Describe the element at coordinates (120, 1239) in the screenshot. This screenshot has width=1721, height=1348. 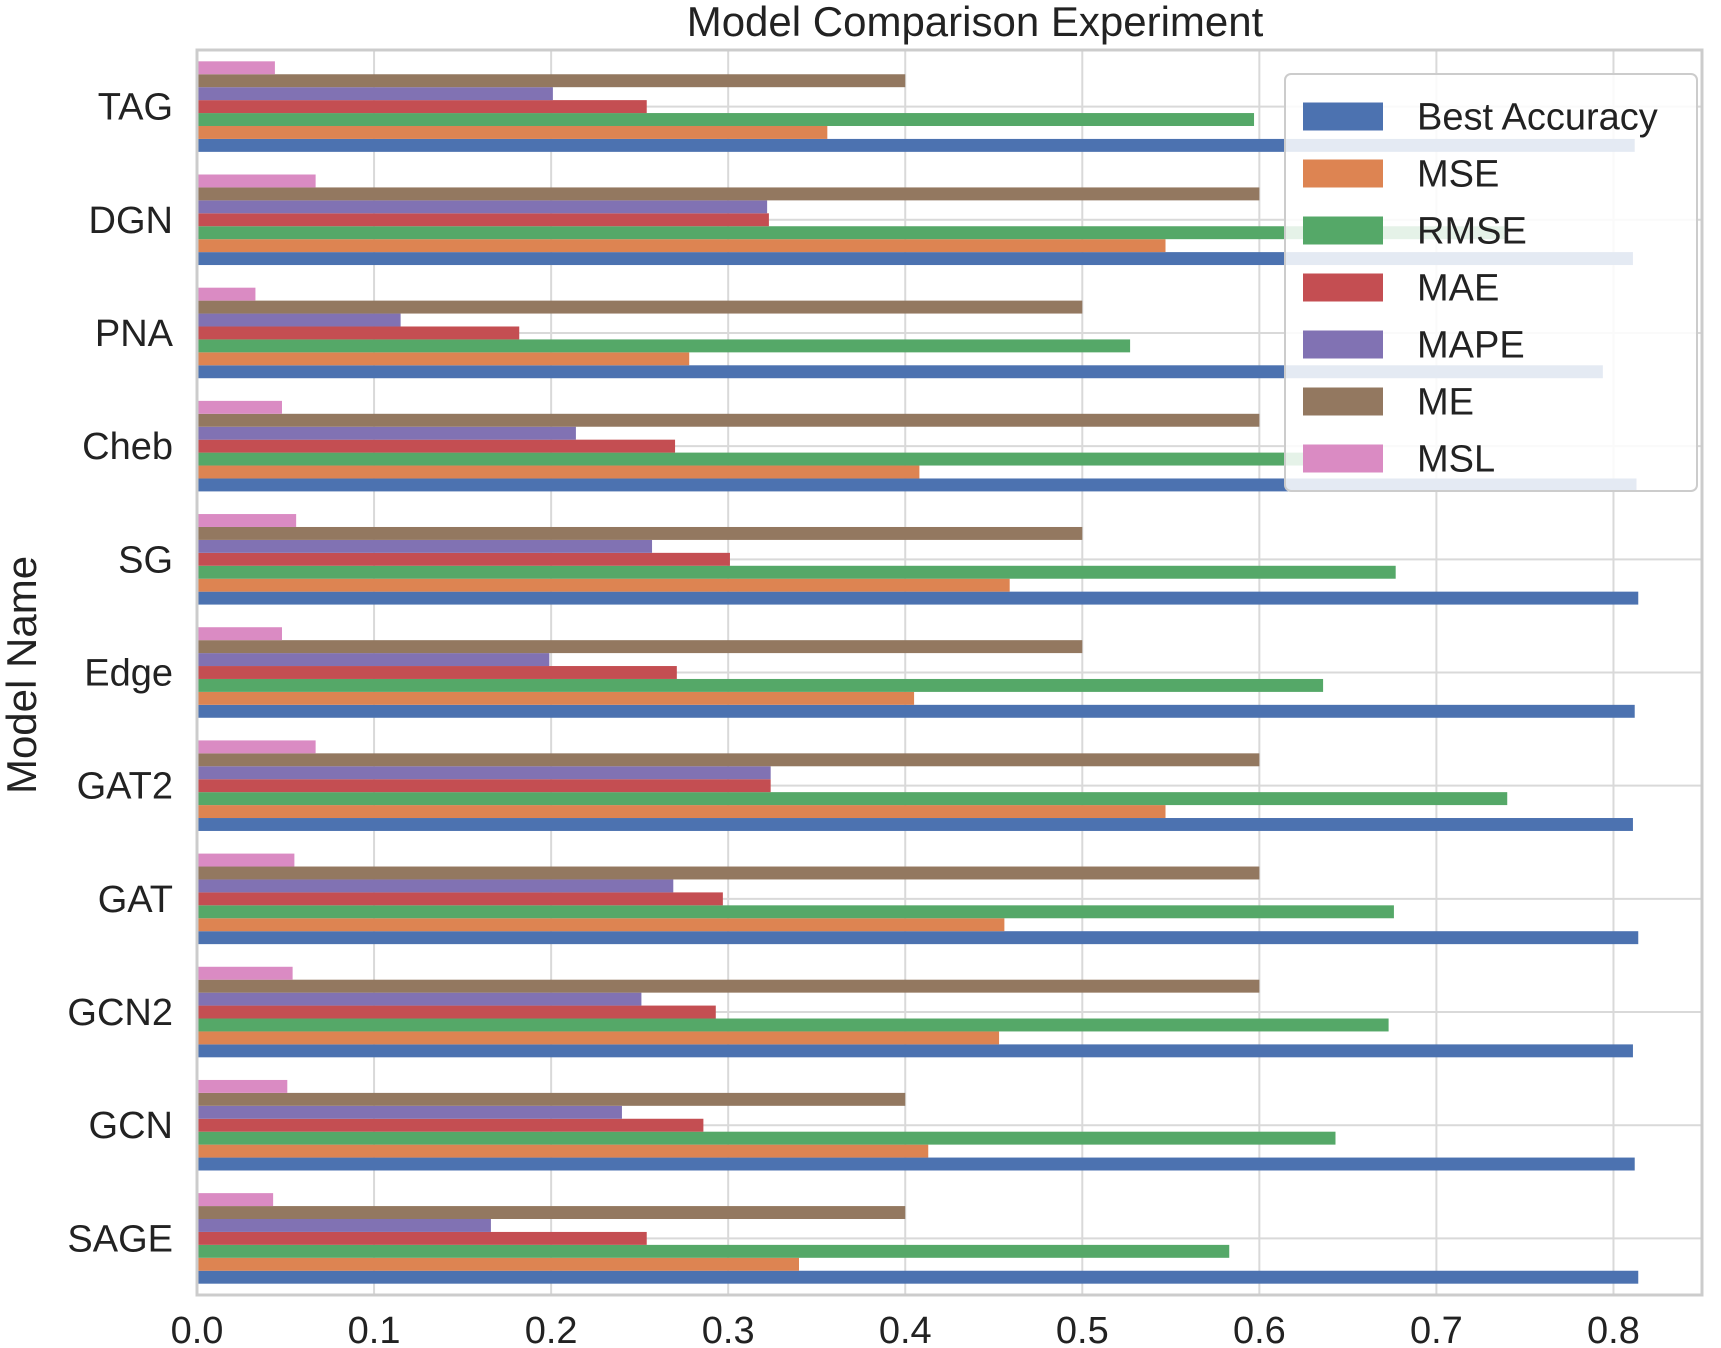
I see `y-tick-label: SAGE` at that location.